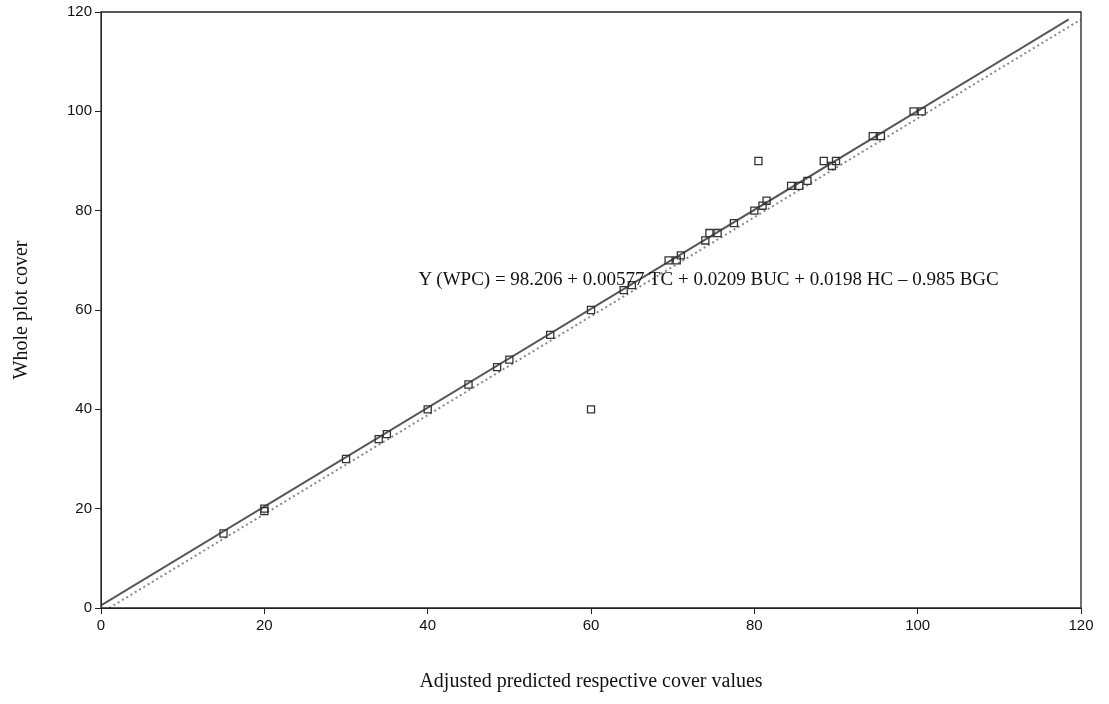 The image size is (1109, 704). Describe the element at coordinates (80, 11) in the screenshot. I see `y-tick-label: 120` at that location.